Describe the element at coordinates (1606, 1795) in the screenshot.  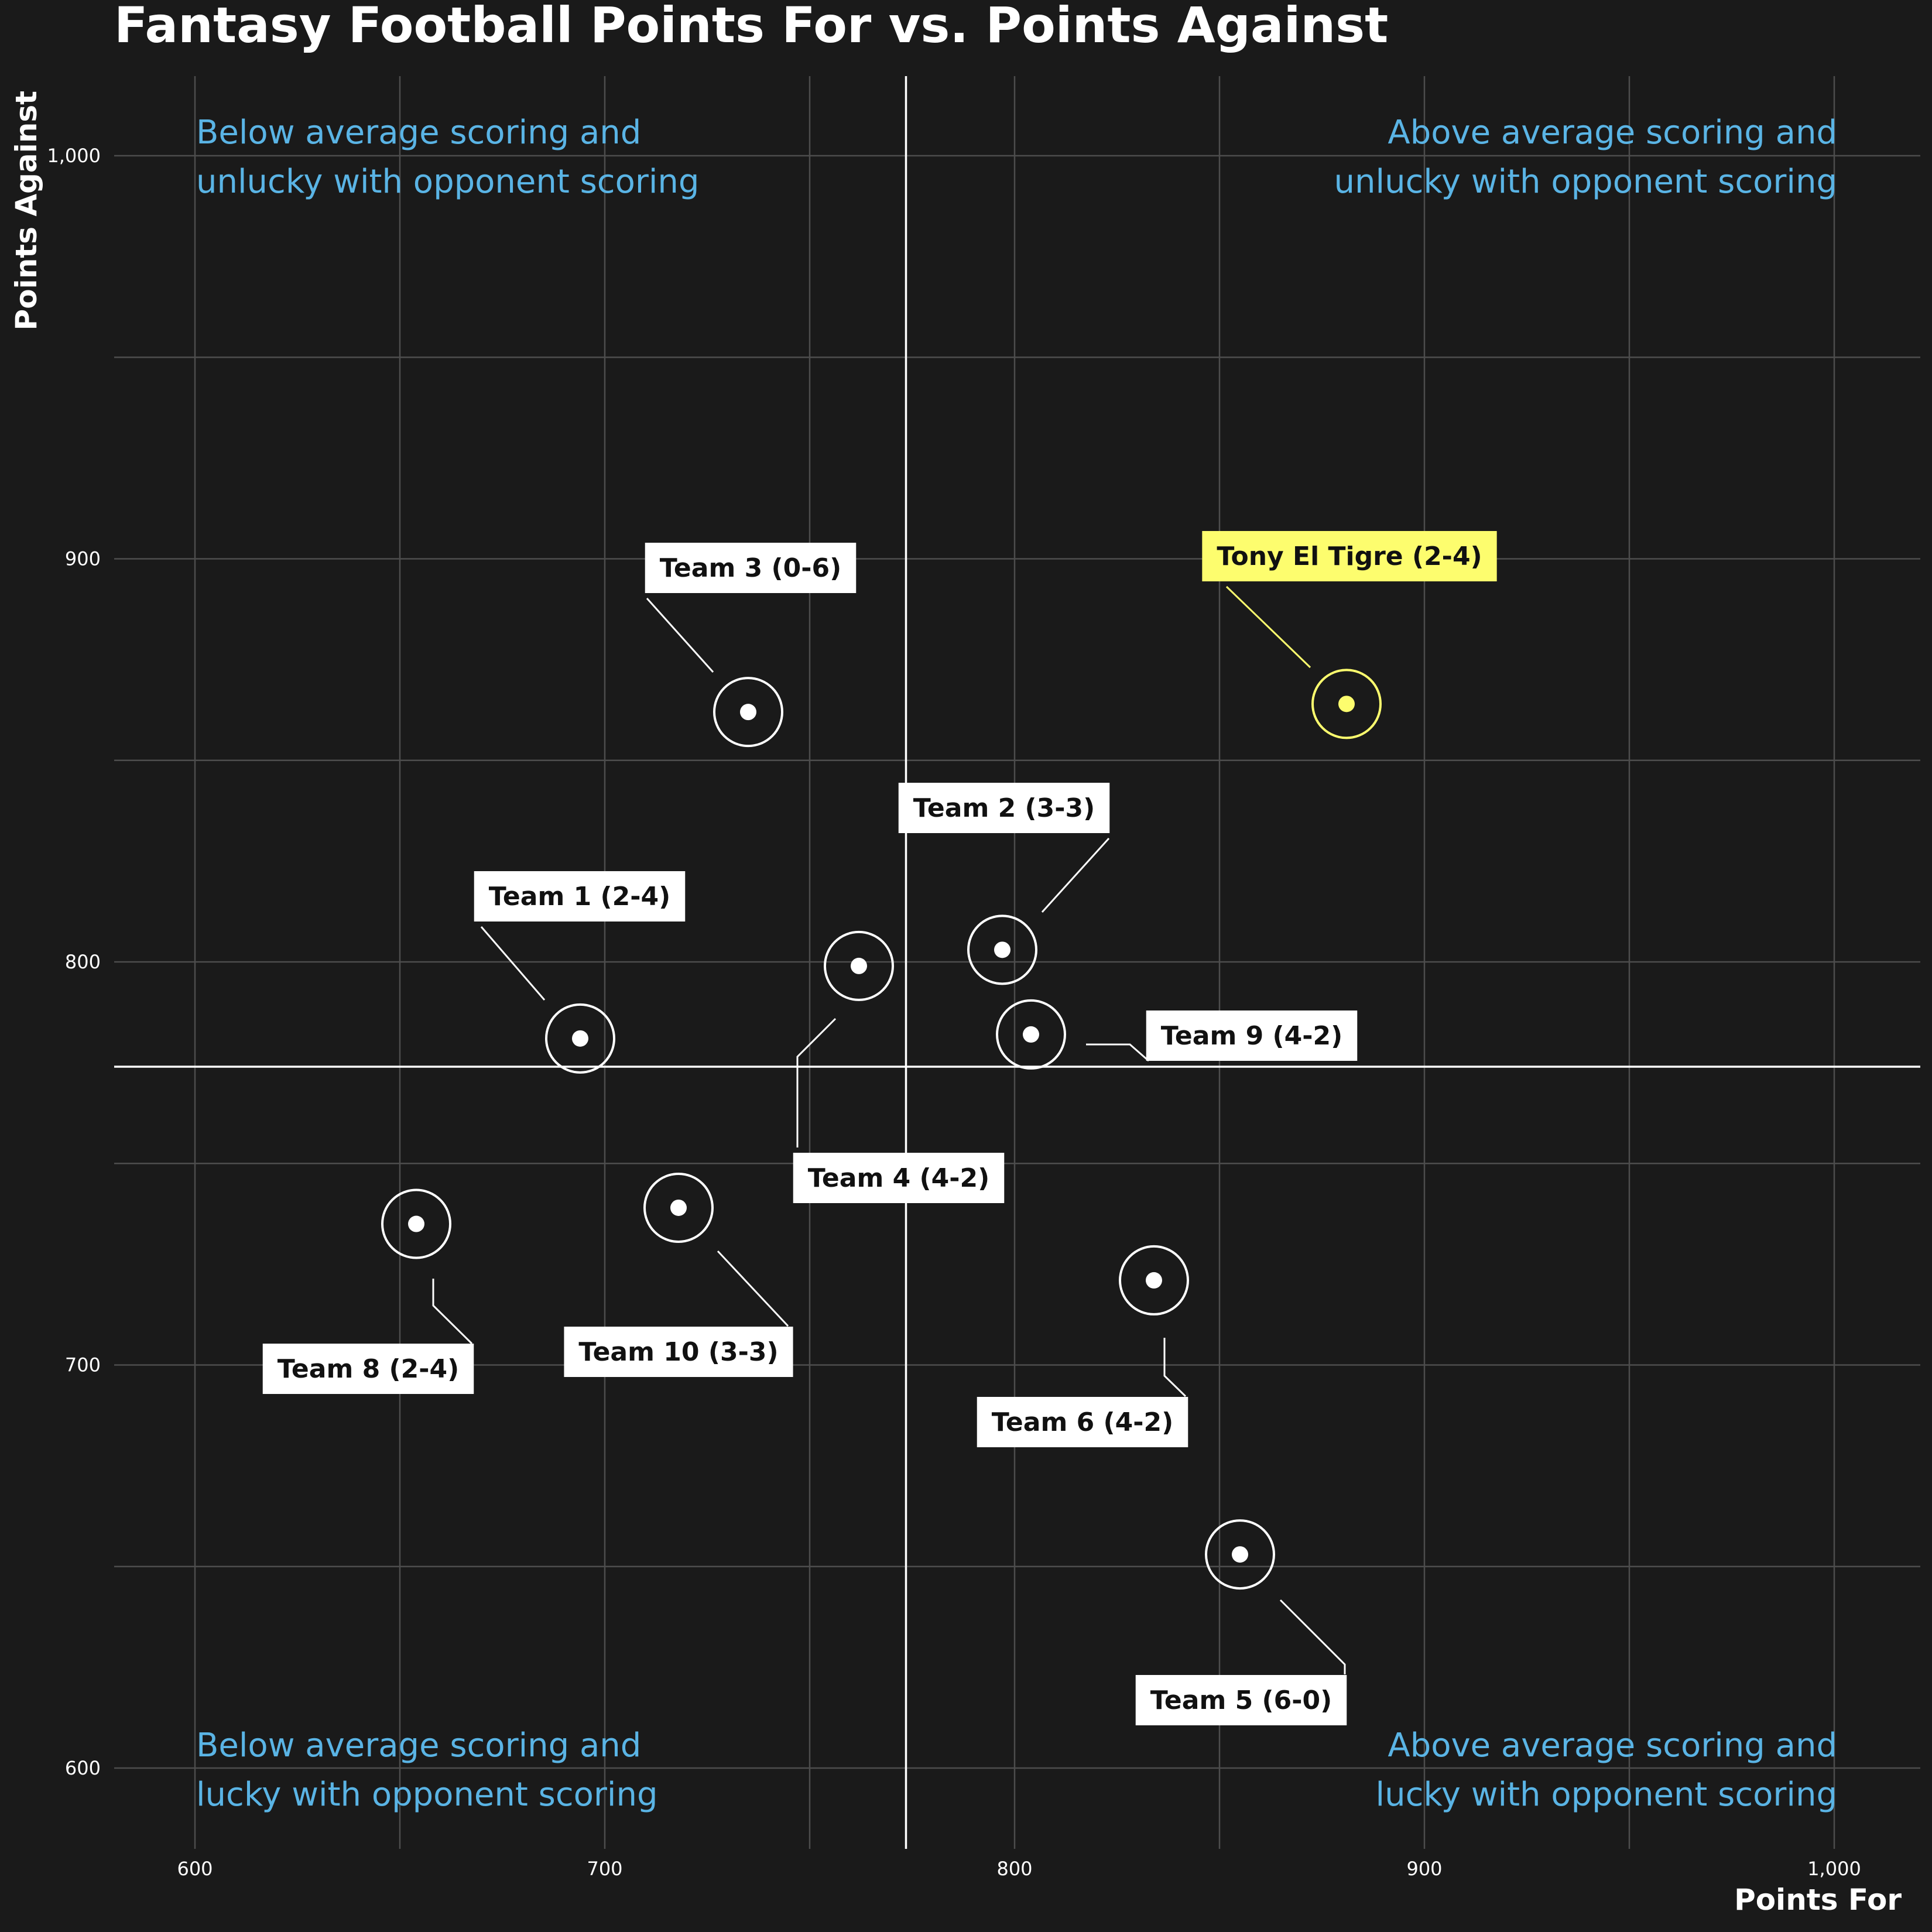
I see `quadrant-label-bottom-right: lucky with opponent scoring` at that location.